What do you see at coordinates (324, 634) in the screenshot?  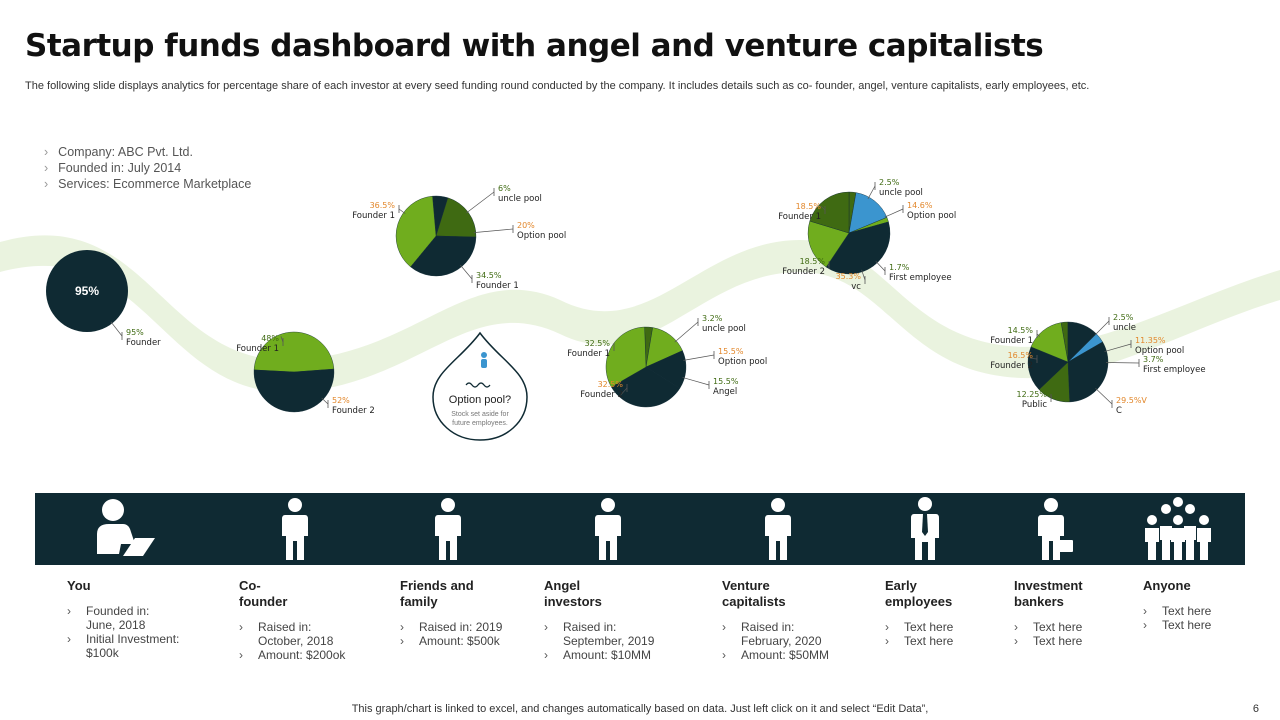 I see `investor-detail: Raised in: October, 2018` at bounding box center [324, 634].